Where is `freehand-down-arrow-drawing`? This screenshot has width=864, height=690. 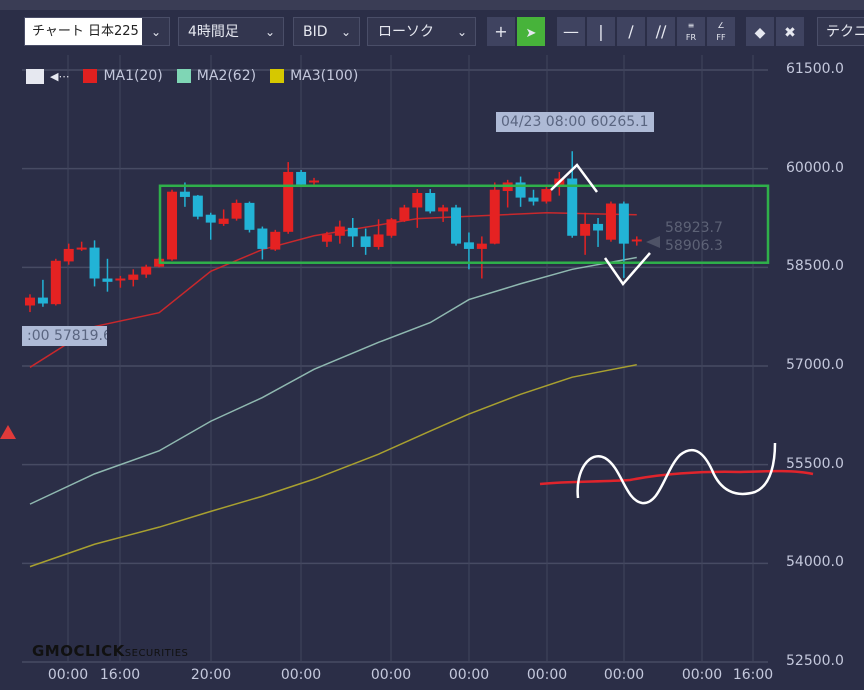 freehand-down-arrow-drawing is located at coordinates (627, 269).